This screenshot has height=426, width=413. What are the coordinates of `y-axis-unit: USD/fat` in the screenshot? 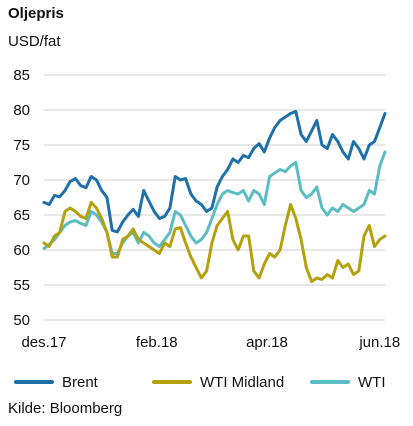 It's located at (34, 41).